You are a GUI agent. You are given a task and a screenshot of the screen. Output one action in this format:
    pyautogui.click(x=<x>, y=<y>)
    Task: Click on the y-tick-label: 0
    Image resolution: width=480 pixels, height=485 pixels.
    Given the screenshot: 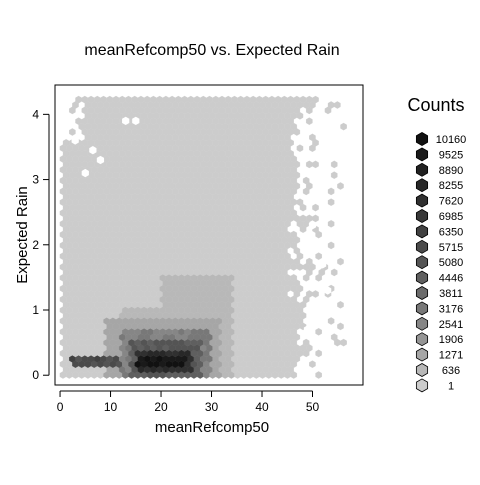 What is the action you would take?
    pyautogui.click(x=35, y=375)
    